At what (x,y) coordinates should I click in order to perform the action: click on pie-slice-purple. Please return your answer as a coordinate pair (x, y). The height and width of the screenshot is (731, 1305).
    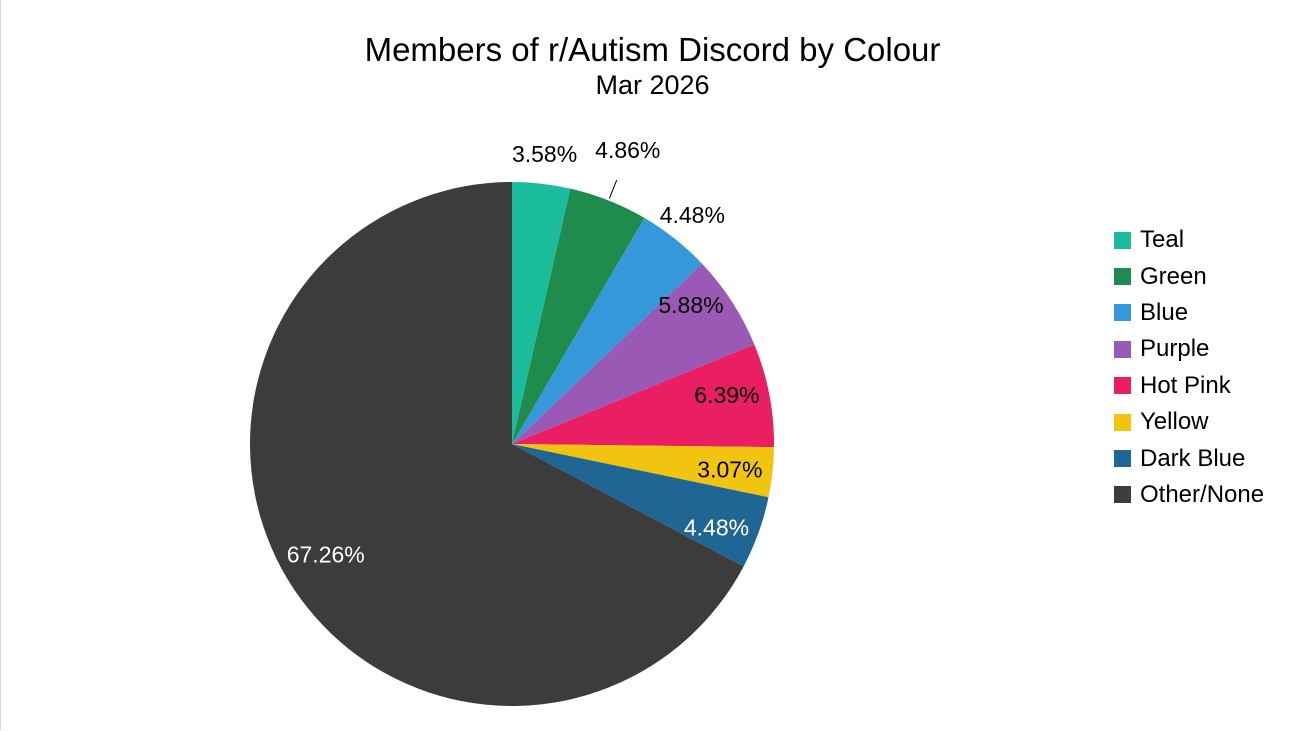
    Looking at the image, I should click on (633, 353).